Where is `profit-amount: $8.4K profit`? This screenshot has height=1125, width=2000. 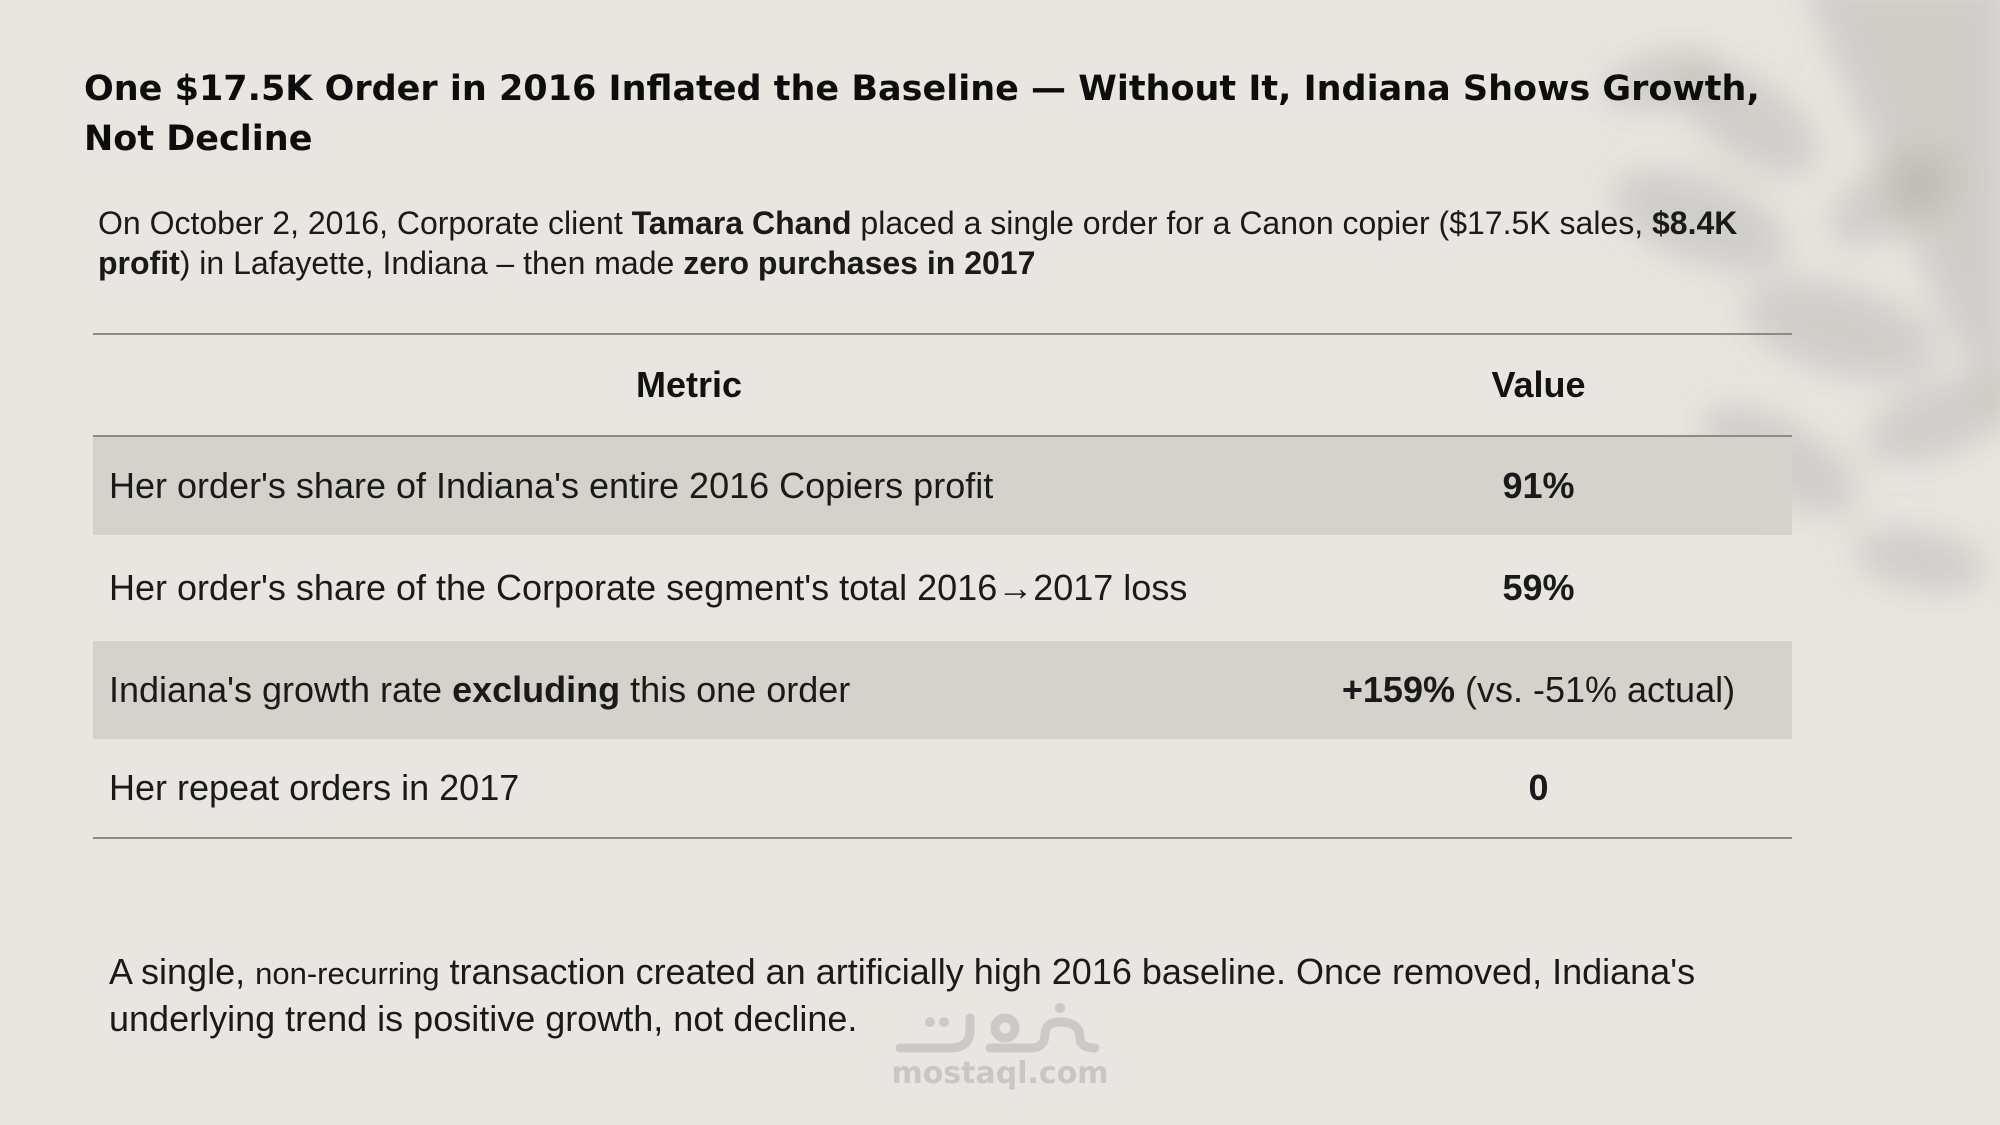 profit-amount: $8.4K profit is located at coordinates (918, 243).